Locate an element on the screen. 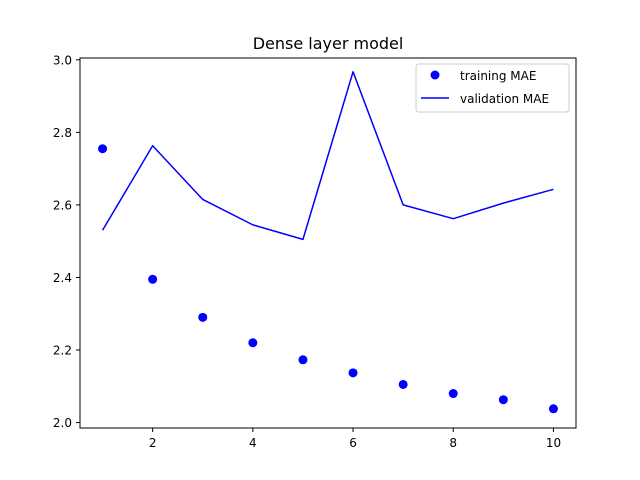 Image resolution: width=640 pixels, height=480 pixels. x-tick-label: 4 is located at coordinates (253, 443).